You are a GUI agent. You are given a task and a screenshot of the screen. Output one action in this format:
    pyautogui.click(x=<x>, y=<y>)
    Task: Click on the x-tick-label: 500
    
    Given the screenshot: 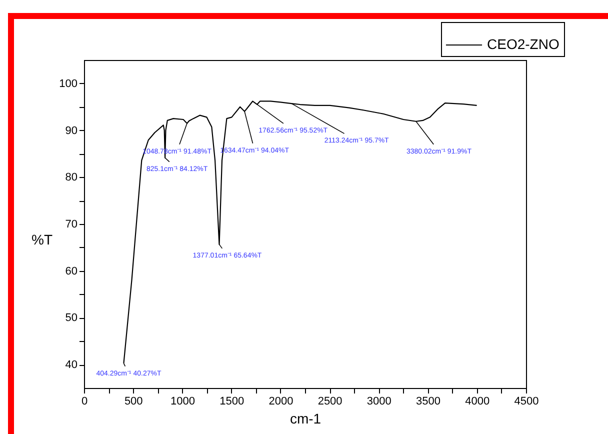 What is the action you would take?
    pyautogui.click(x=133, y=402)
    